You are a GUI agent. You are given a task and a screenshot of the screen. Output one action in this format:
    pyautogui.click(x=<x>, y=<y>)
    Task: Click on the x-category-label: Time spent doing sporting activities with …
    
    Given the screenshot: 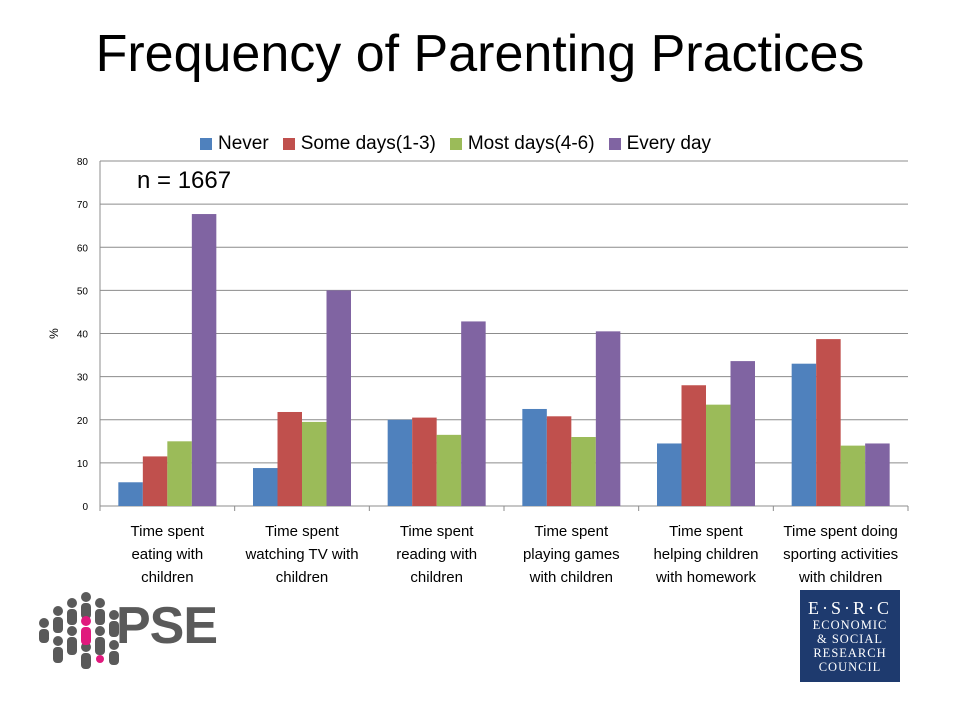 What is the action you would take?
    pyautogui.click(x=841, y=554)
    